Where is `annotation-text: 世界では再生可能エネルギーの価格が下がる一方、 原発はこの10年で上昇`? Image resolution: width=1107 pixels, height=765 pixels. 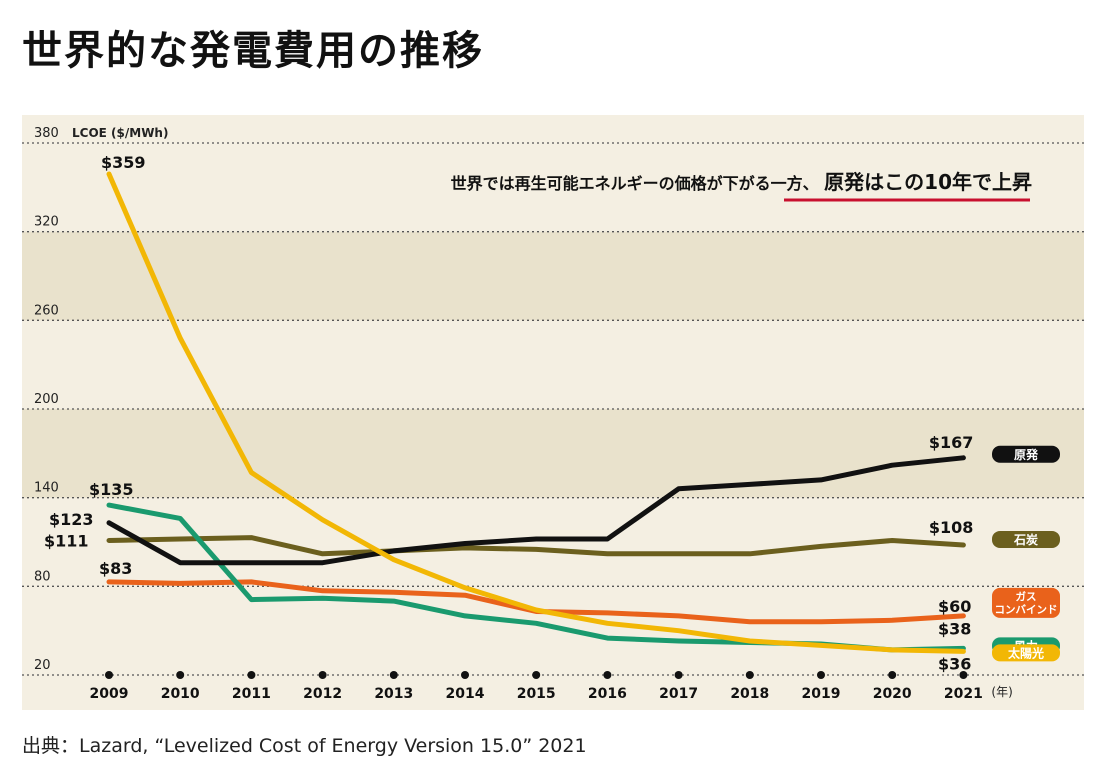
annotation-text: 世界では再生可能エネルギーの価格が下がる一方、 原発はこの10年で上昇 is located at coordinates (741, 182).